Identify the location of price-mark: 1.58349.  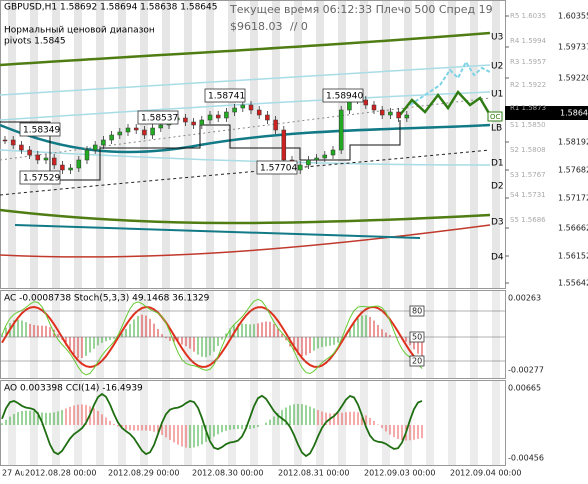
(41, 131).